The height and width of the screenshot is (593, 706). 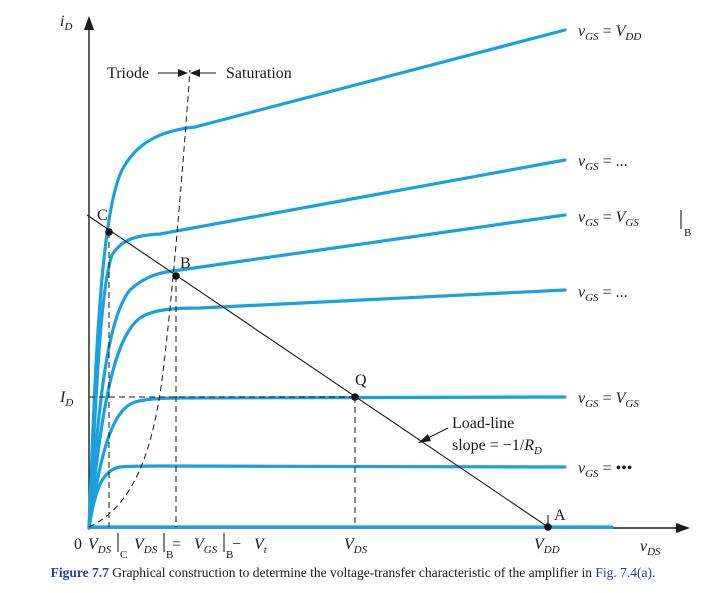 What do you see at coordinates (356, 546) in the screenshot?
I see `tick-vds: VDS` at bounding box center [356, 546].